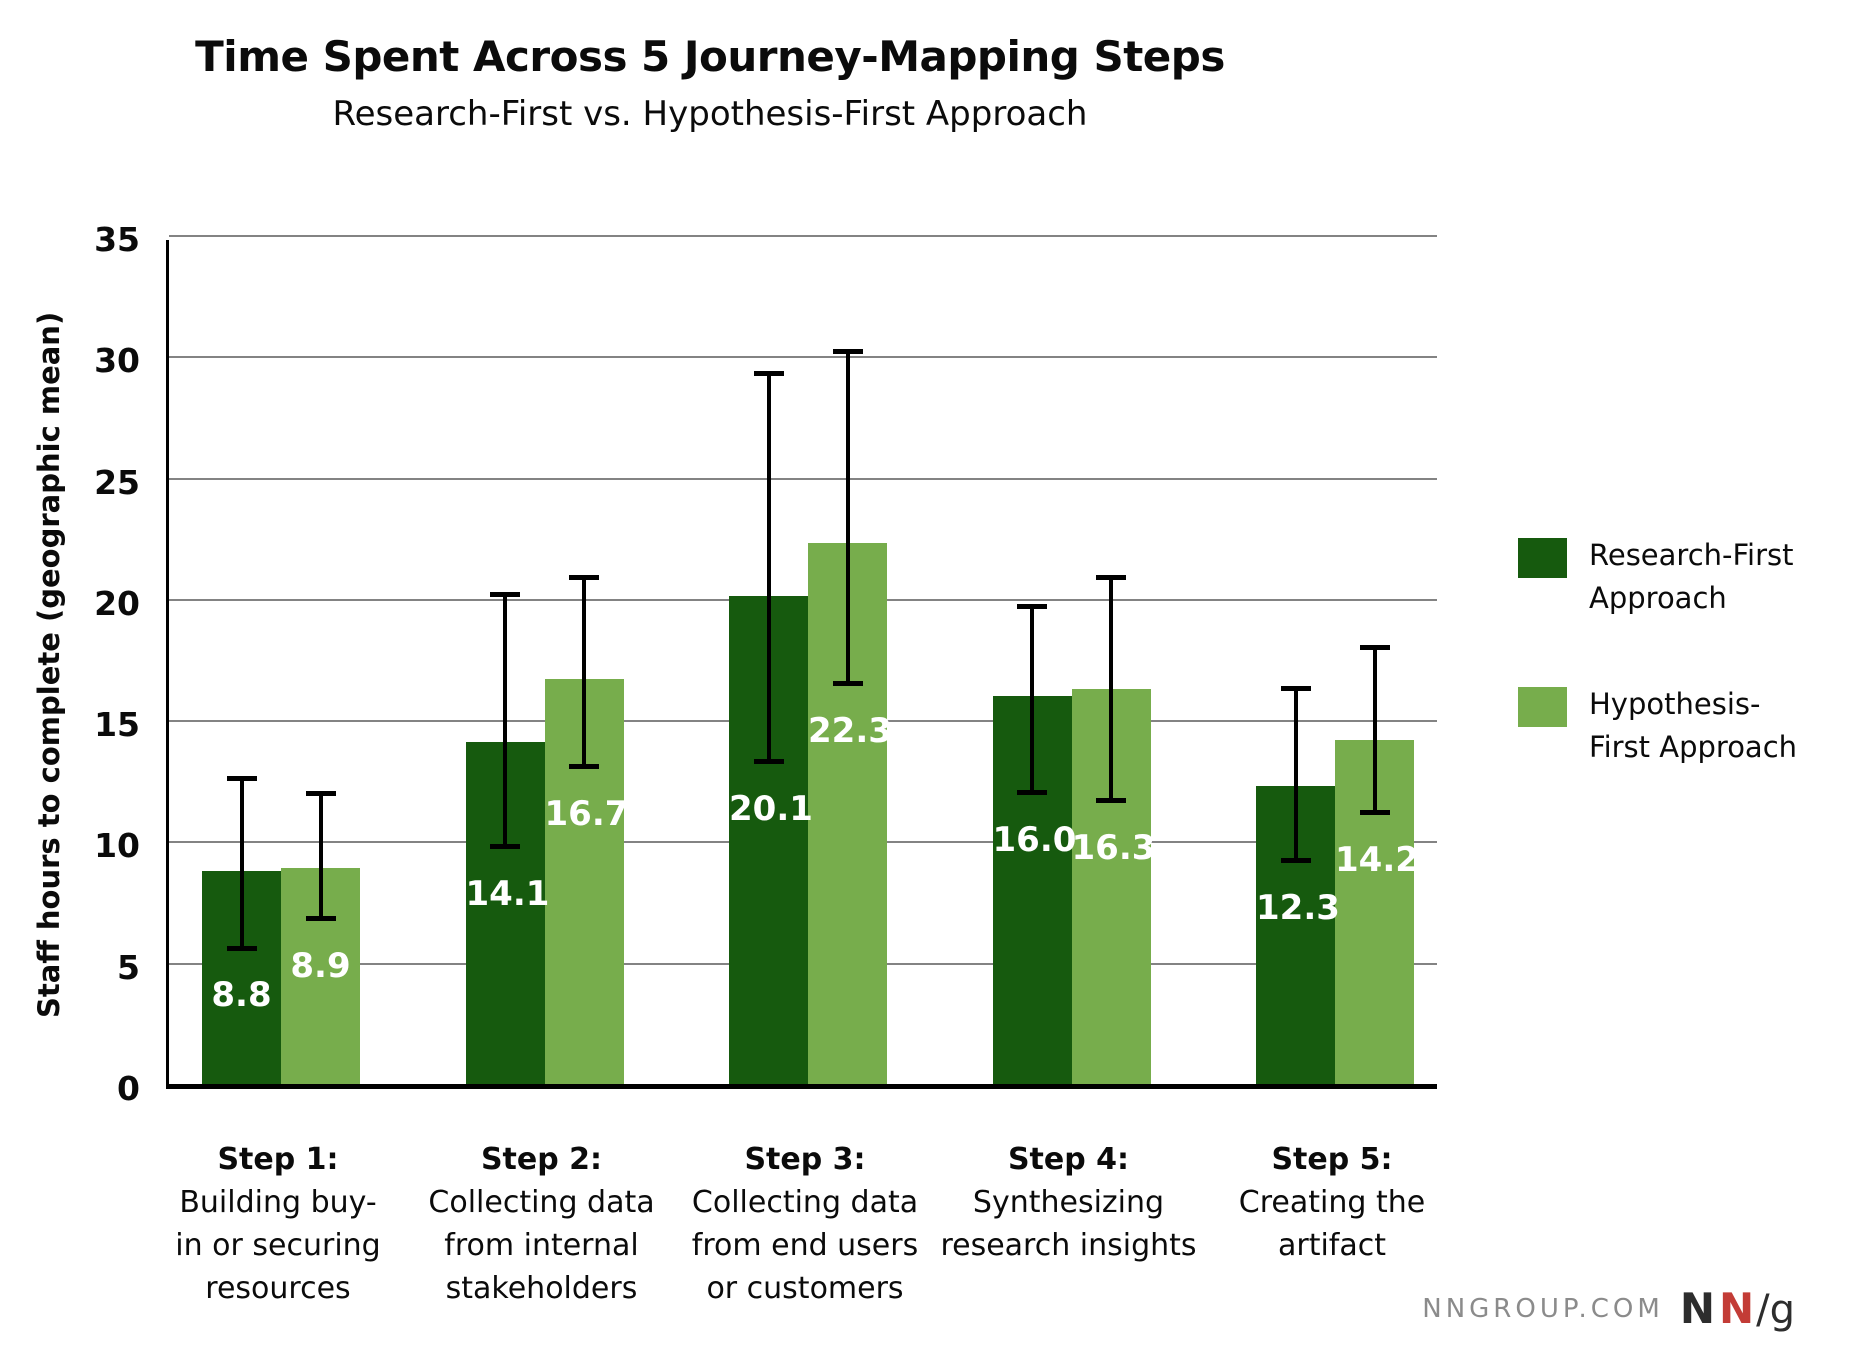  What do you see at coordinates (1068, 1159) in the screenshot?
I see `x-axis-label-step-title: Step 4:` at bounding box center [1068, 1159].